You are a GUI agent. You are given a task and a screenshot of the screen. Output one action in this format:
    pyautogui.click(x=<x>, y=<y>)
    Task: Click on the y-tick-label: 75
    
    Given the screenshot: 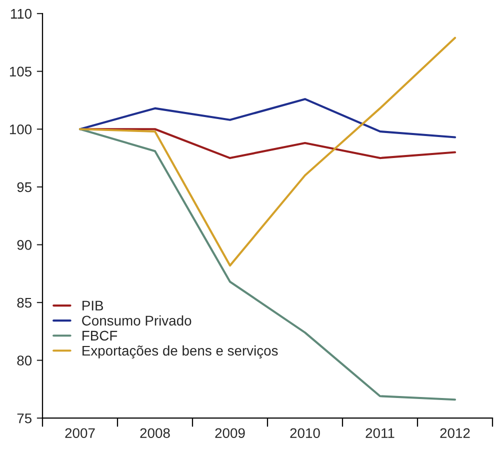 What is the action you would take?
    pyautogui.click(x=24, y=419)
    